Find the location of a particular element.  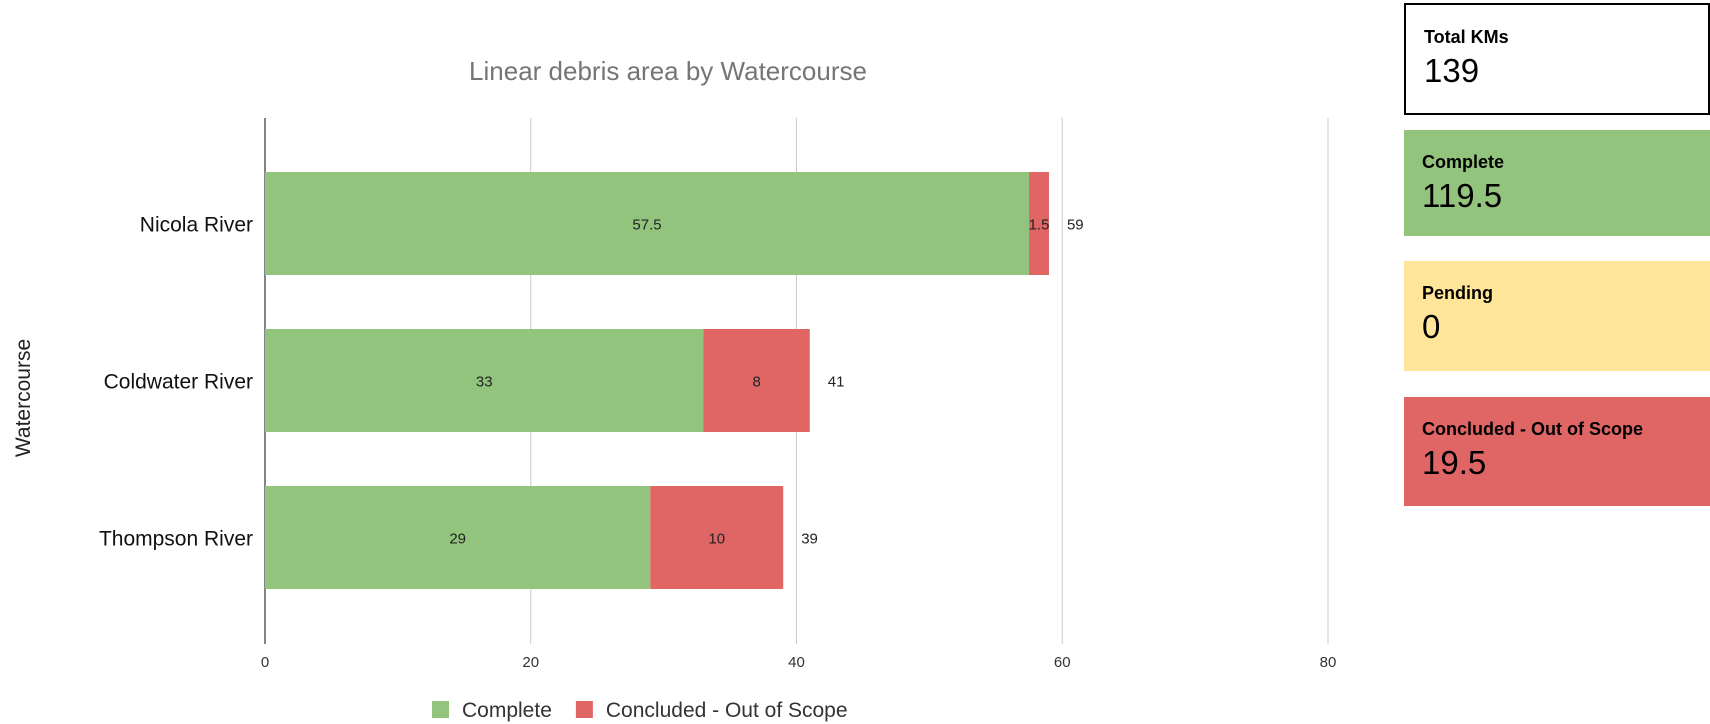

card-value: 139 is located at coordinates (1452, 70).